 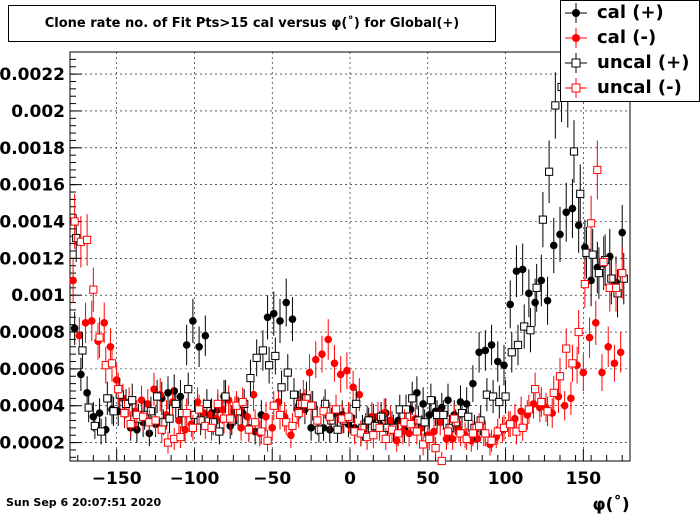 I want to click on y-tick-label: 0.001, so click(x=38, y=296).